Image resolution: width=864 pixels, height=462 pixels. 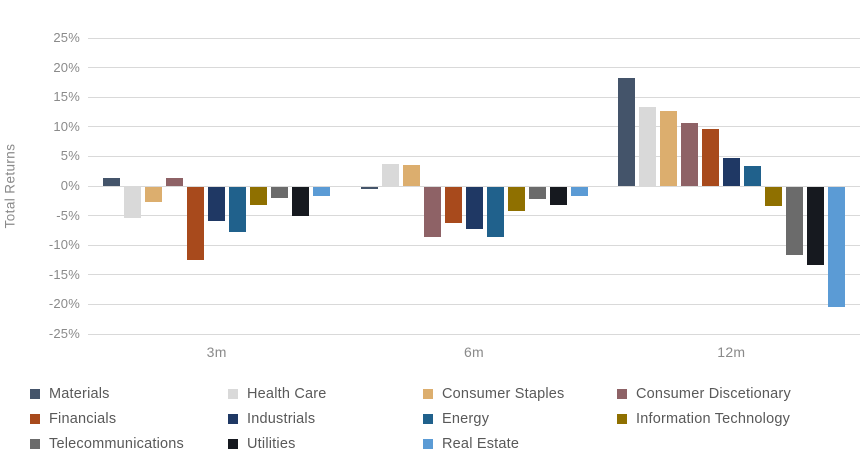 I want to click on legend-label: Consumer Staples, so click(x=503, y=394).